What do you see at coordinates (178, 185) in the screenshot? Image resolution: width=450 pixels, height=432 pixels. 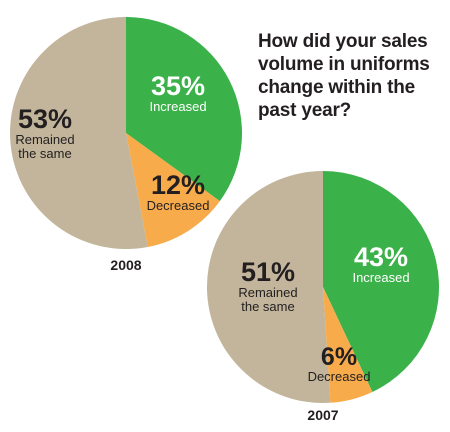 I see `slice-percent-label: 12%` at bounding box center [178, 185].